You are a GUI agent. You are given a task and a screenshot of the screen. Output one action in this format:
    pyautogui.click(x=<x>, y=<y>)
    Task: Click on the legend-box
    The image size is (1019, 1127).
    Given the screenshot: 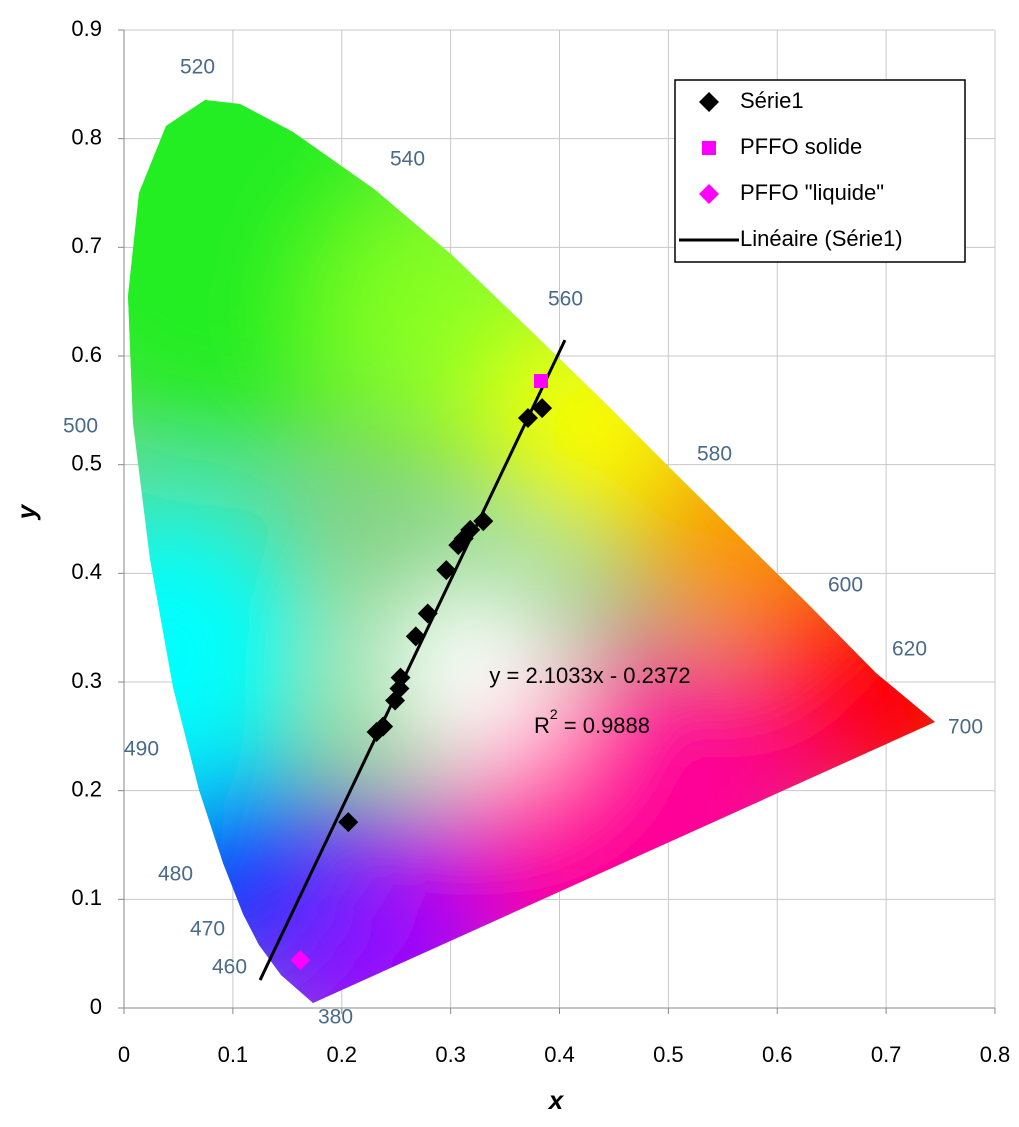 What is the action you would take?
    pyautogui.click(x=820, y=171)
    